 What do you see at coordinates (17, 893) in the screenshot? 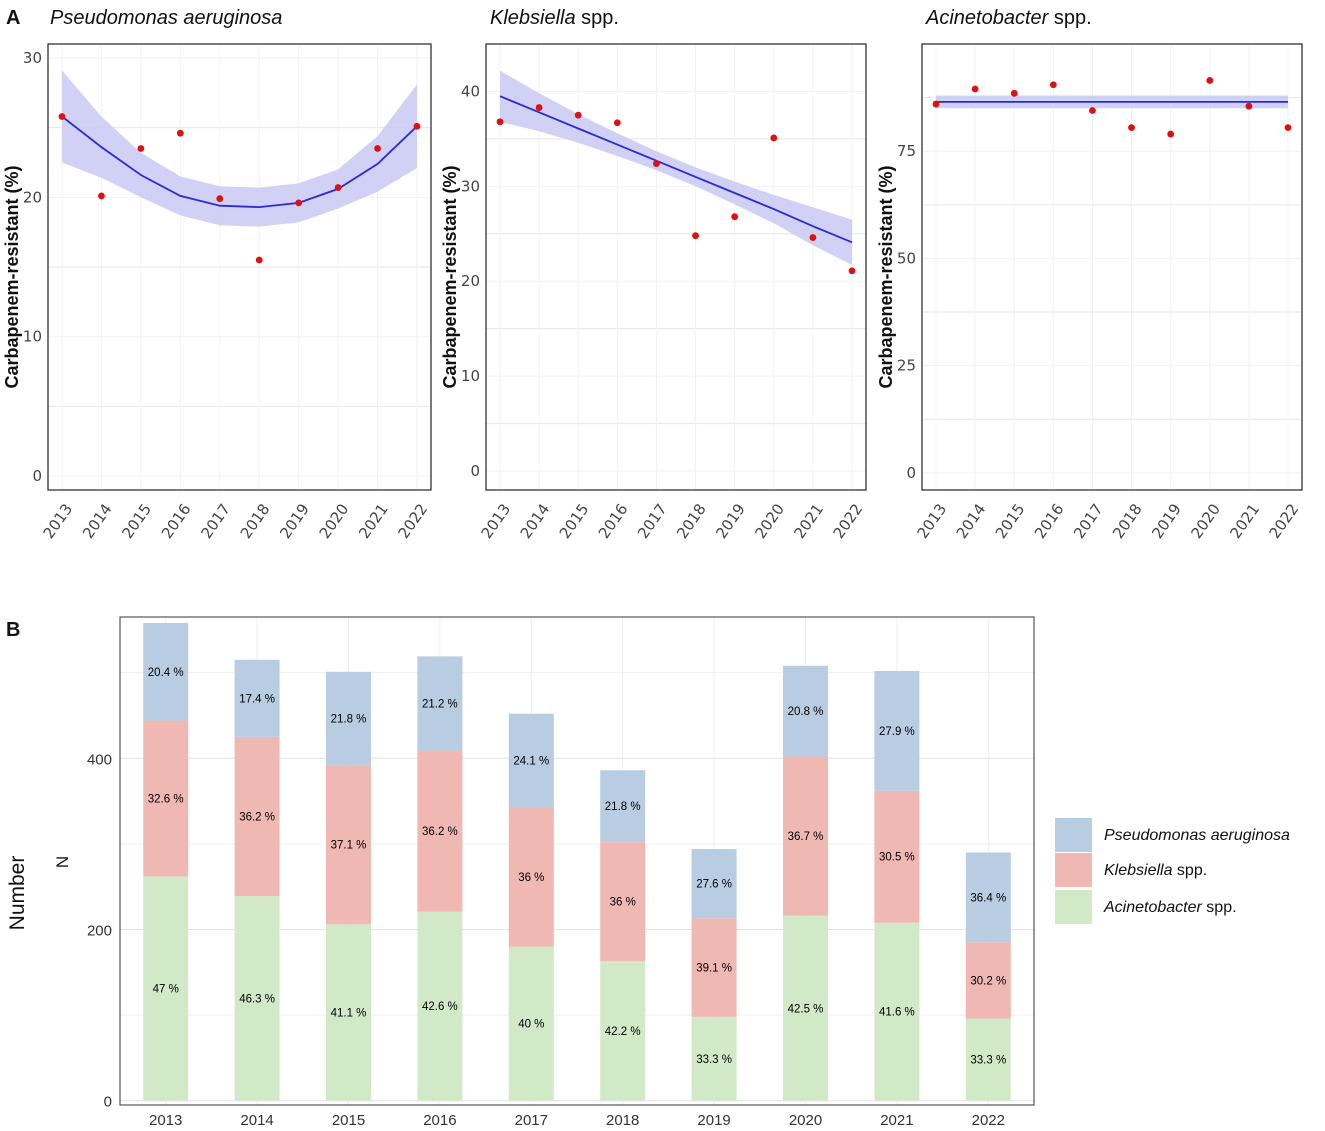
I see `y-axis-label: Number` at bounding box center [17, 893].